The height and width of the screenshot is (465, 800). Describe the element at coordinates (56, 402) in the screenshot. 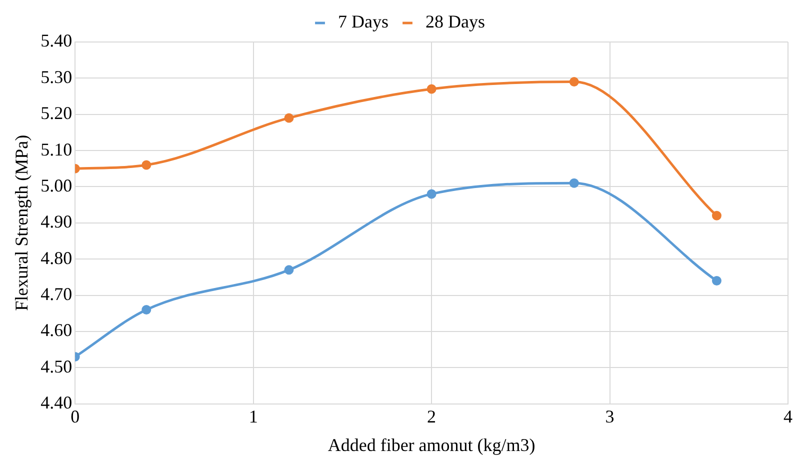

I see `y-tick-label: 4.40` at that location.